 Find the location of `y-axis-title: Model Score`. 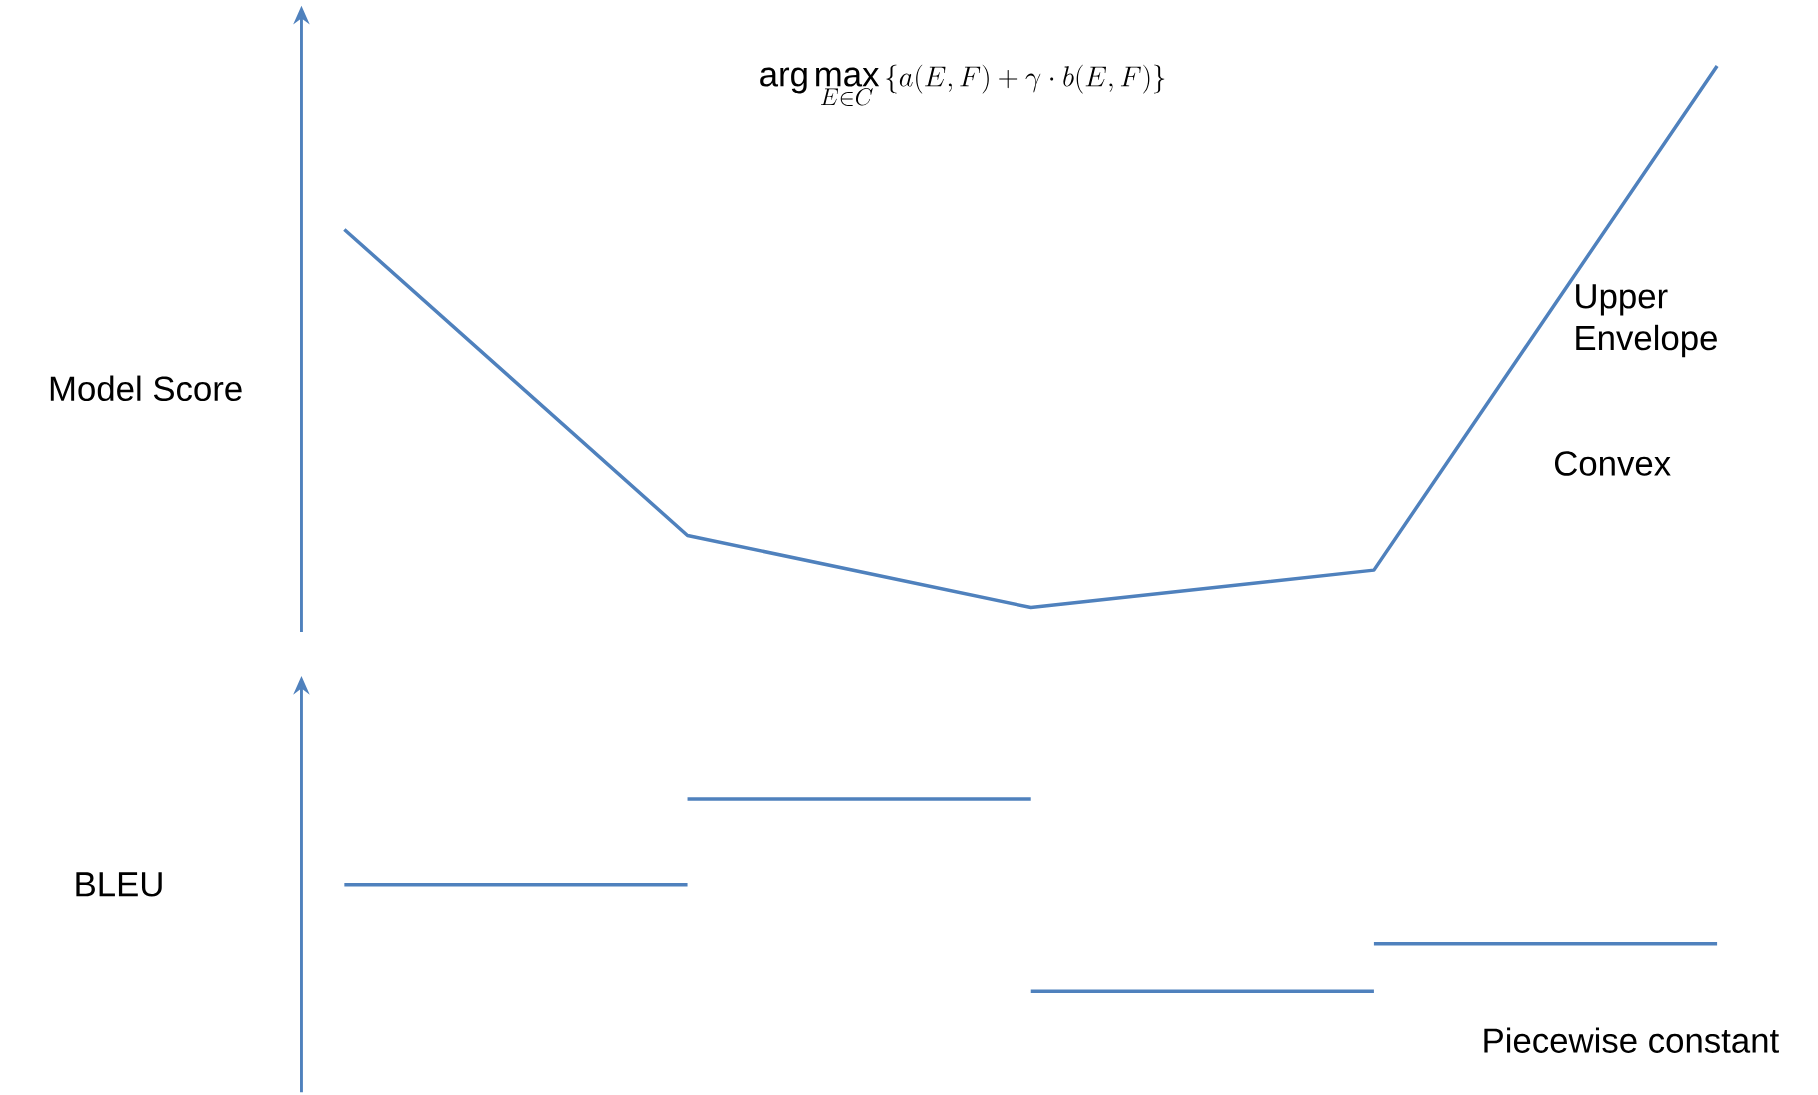

y-axis-title: Model Score is located at coordinates (146, 388).